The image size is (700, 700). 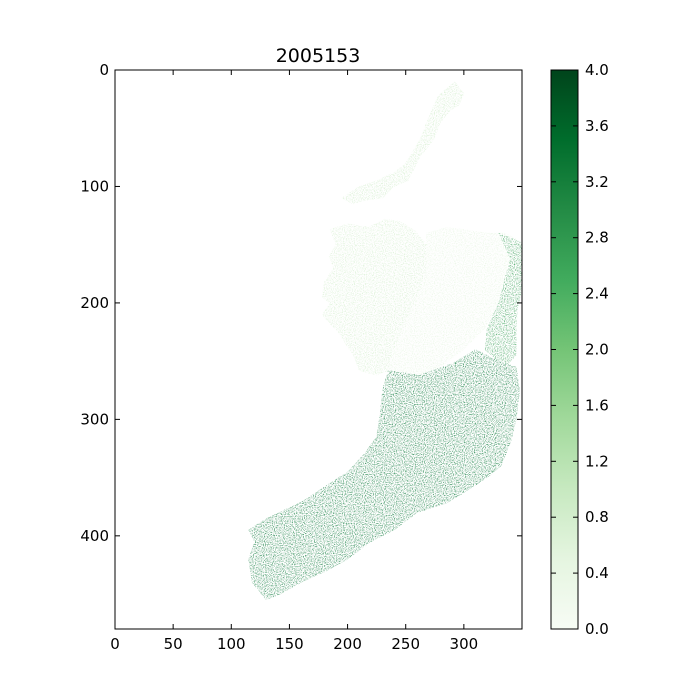 I want to click on map-region-west, so click(x=374, y=297).